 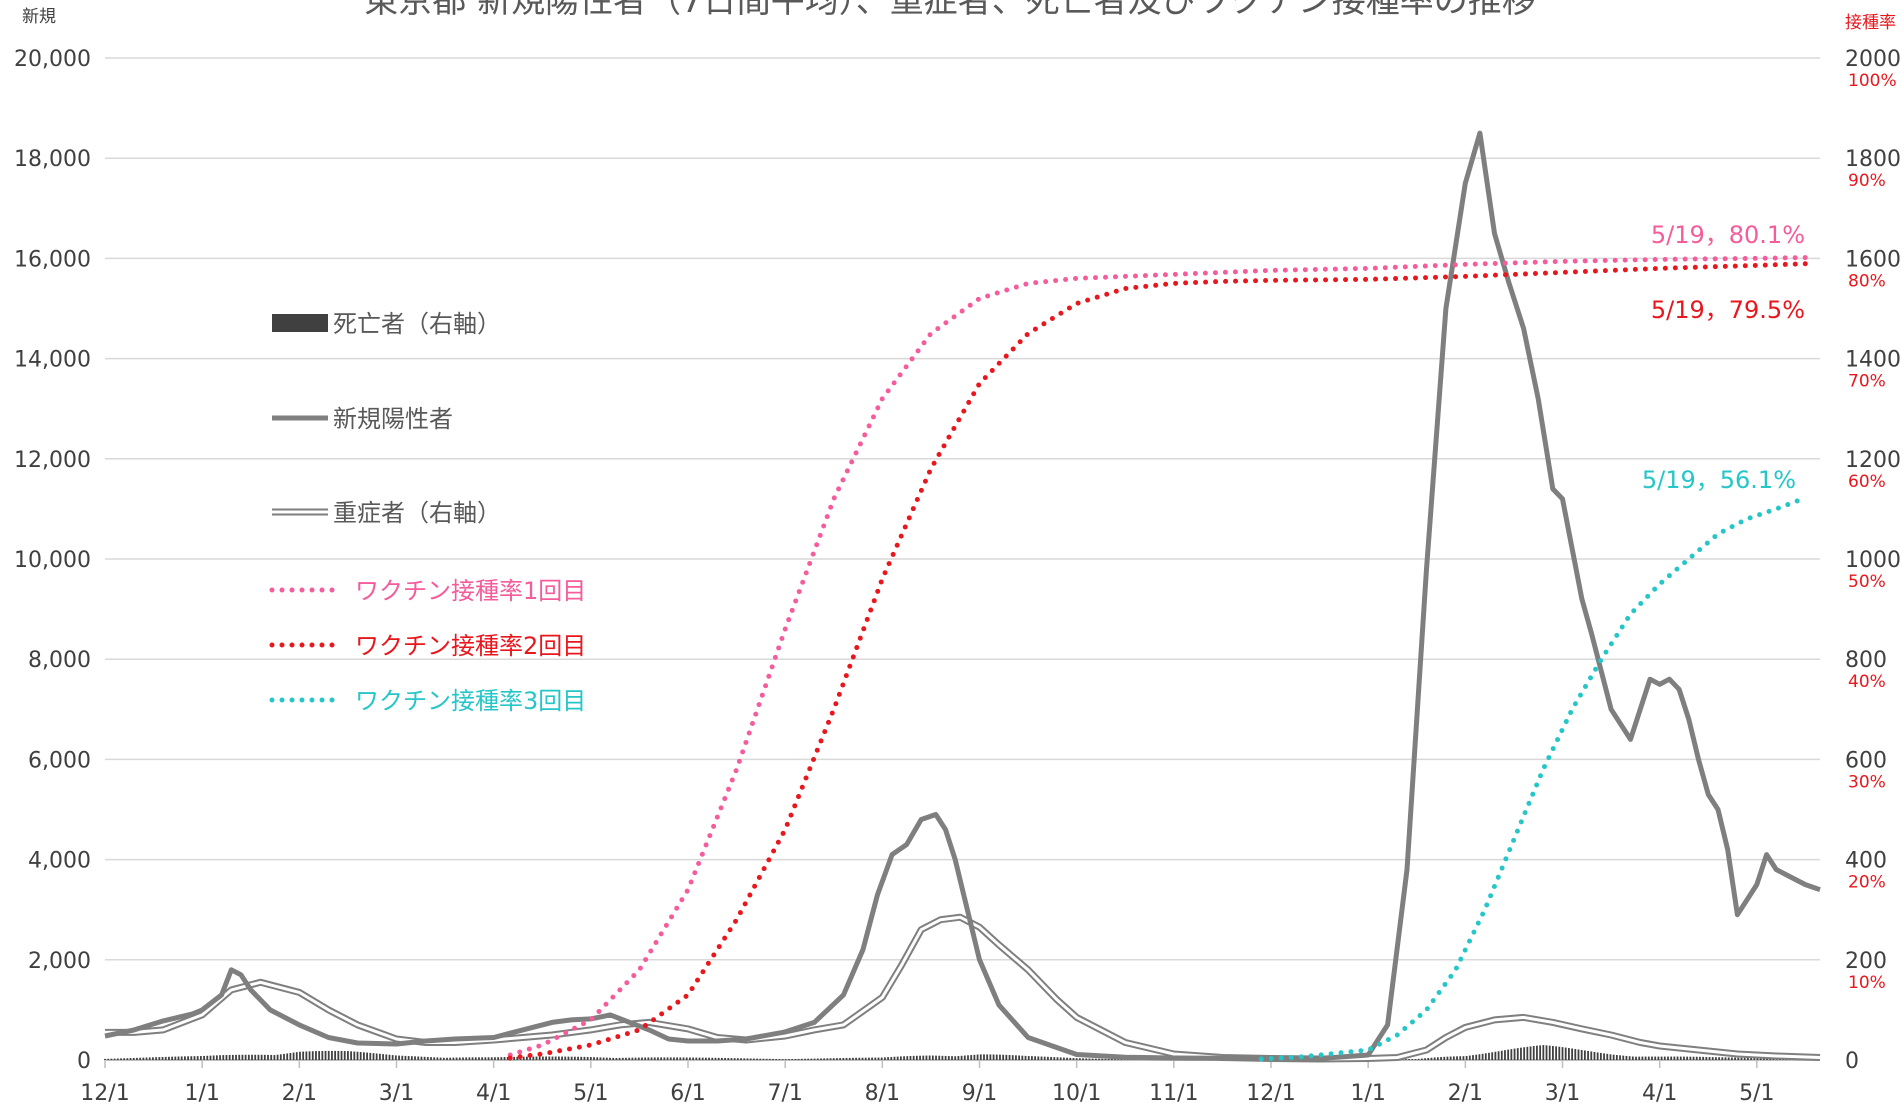 What do you see at coordinates (59, 660) in the screenshot?
I see `left-y-tick-label: 8,000` at bounding box center [59, 660].